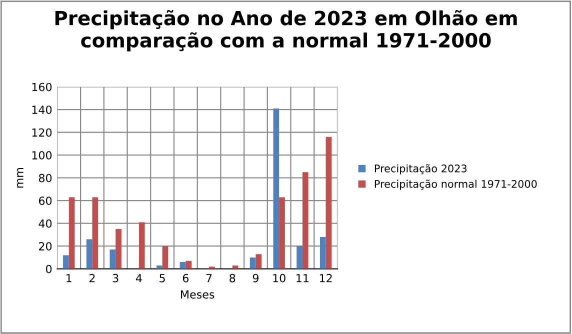 The height and width of the screenshot is (334, 572). I want to click on y-tick-label: 160, so click(42, 87).